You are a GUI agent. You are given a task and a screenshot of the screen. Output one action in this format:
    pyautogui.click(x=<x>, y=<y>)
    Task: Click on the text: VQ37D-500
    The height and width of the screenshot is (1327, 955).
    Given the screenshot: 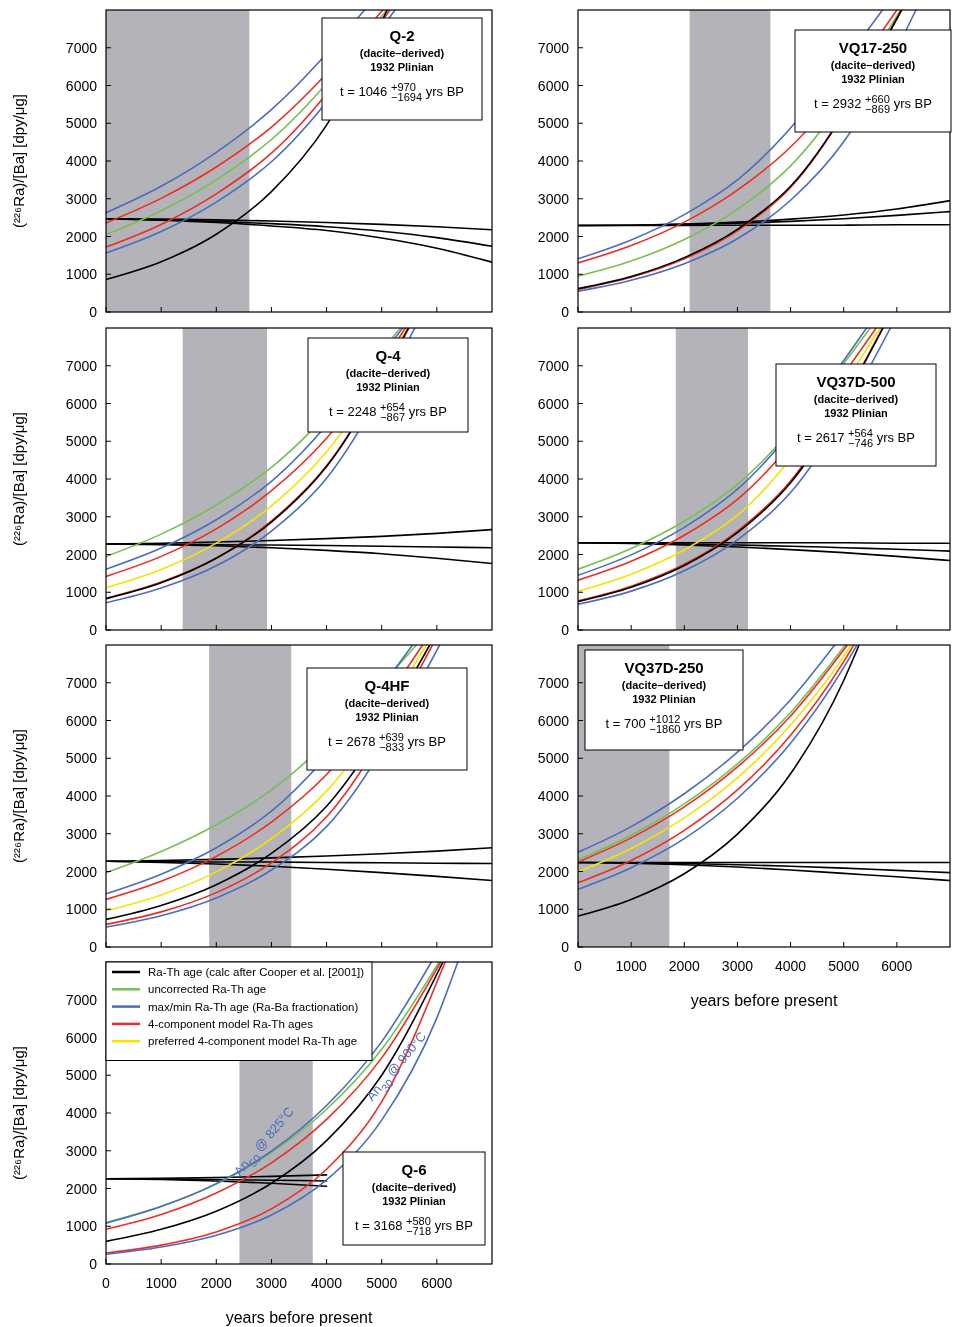 What is the action you would take?
    pyautogui.click(x=856, y=381)
    